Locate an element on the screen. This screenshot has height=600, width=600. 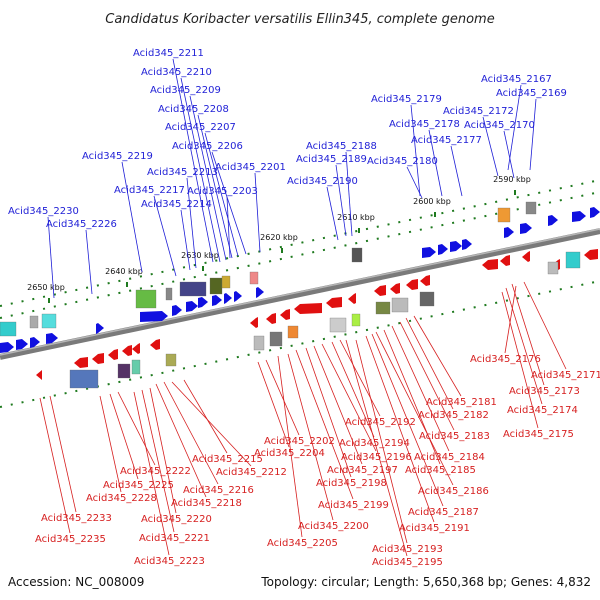
gene-label-top: Acid345_2180 is located at coordinates (402, 161).